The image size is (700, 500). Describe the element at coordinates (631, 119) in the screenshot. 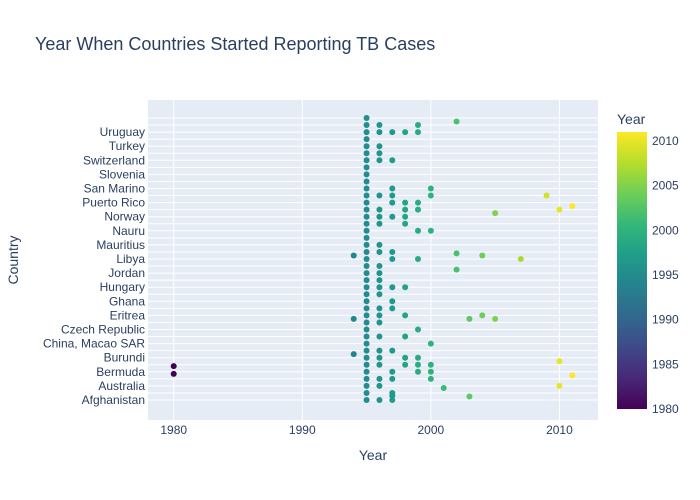

I see `colorbar-title: Year` at that location.